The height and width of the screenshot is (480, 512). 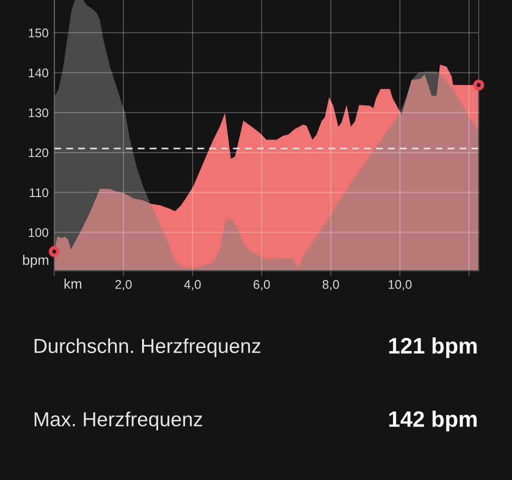 I want to click on y-tick-label: 110, so click(x=39, y=193).